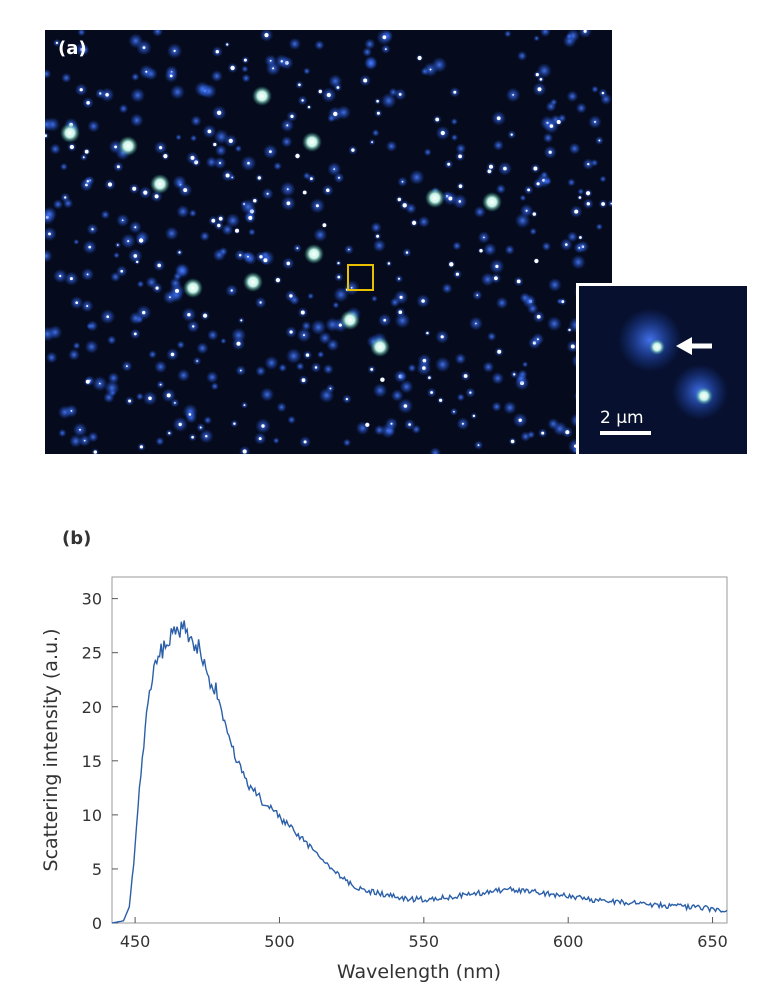 This screenshot has height=1002, width=768. I want to click on y-tick-label: 10, so click(92, 815).